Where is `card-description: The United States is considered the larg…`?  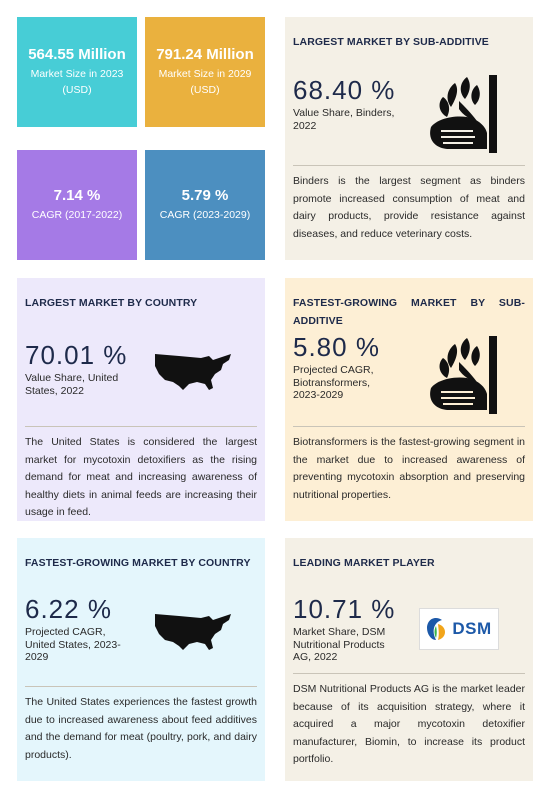 card-description: The United States is considered the larg… is located at coordinates (141, 474).